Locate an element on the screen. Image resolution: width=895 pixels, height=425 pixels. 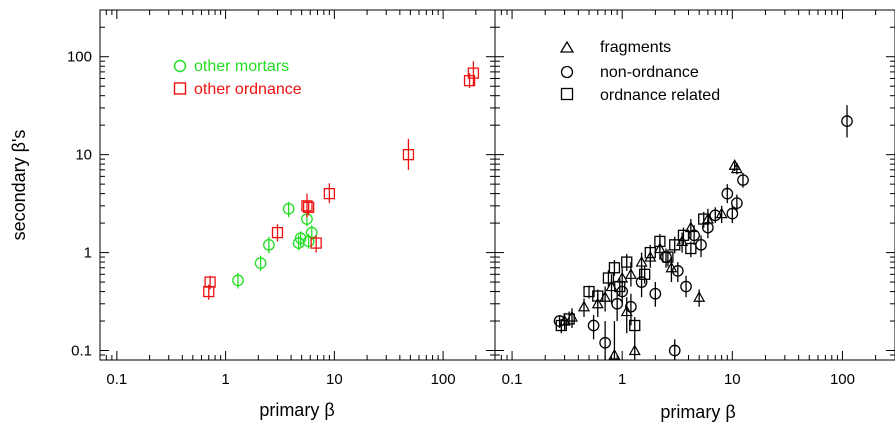
left-x-tick-label: 10 is located at coordinates (334, 379).